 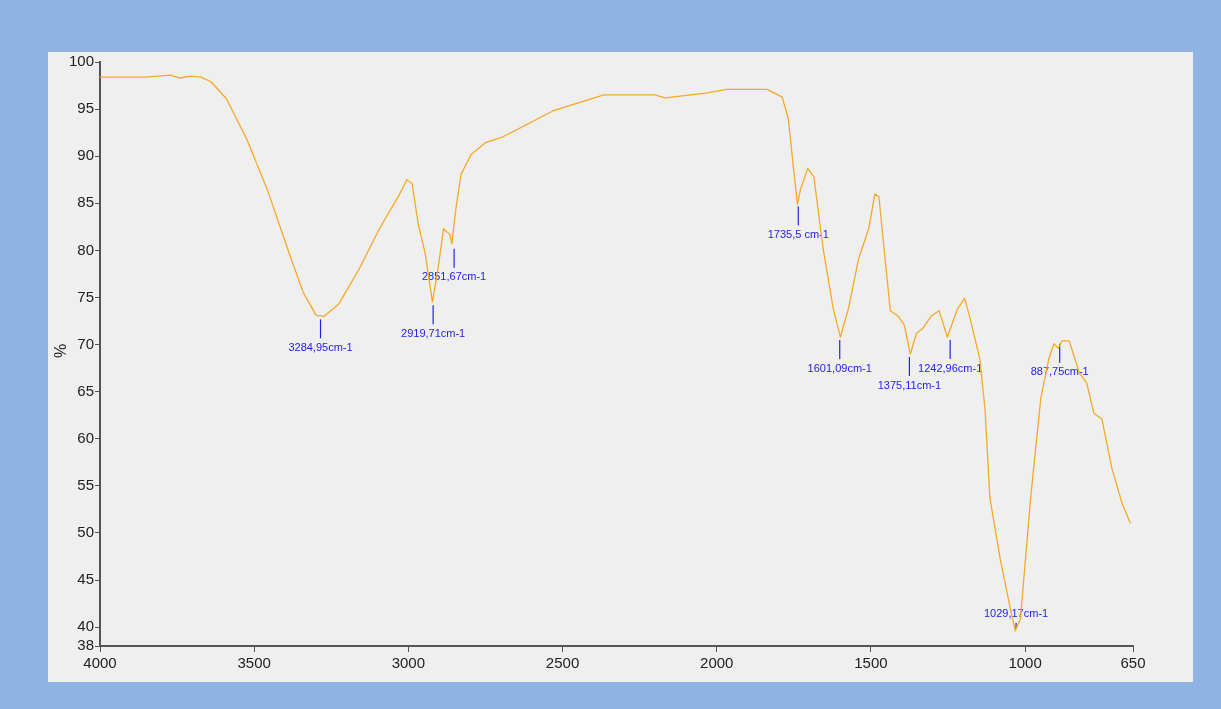 What do you see at coordinates (86, 532) in the screenshot?
I see `y-tick-label: 50` at bounding box center [86, 532].